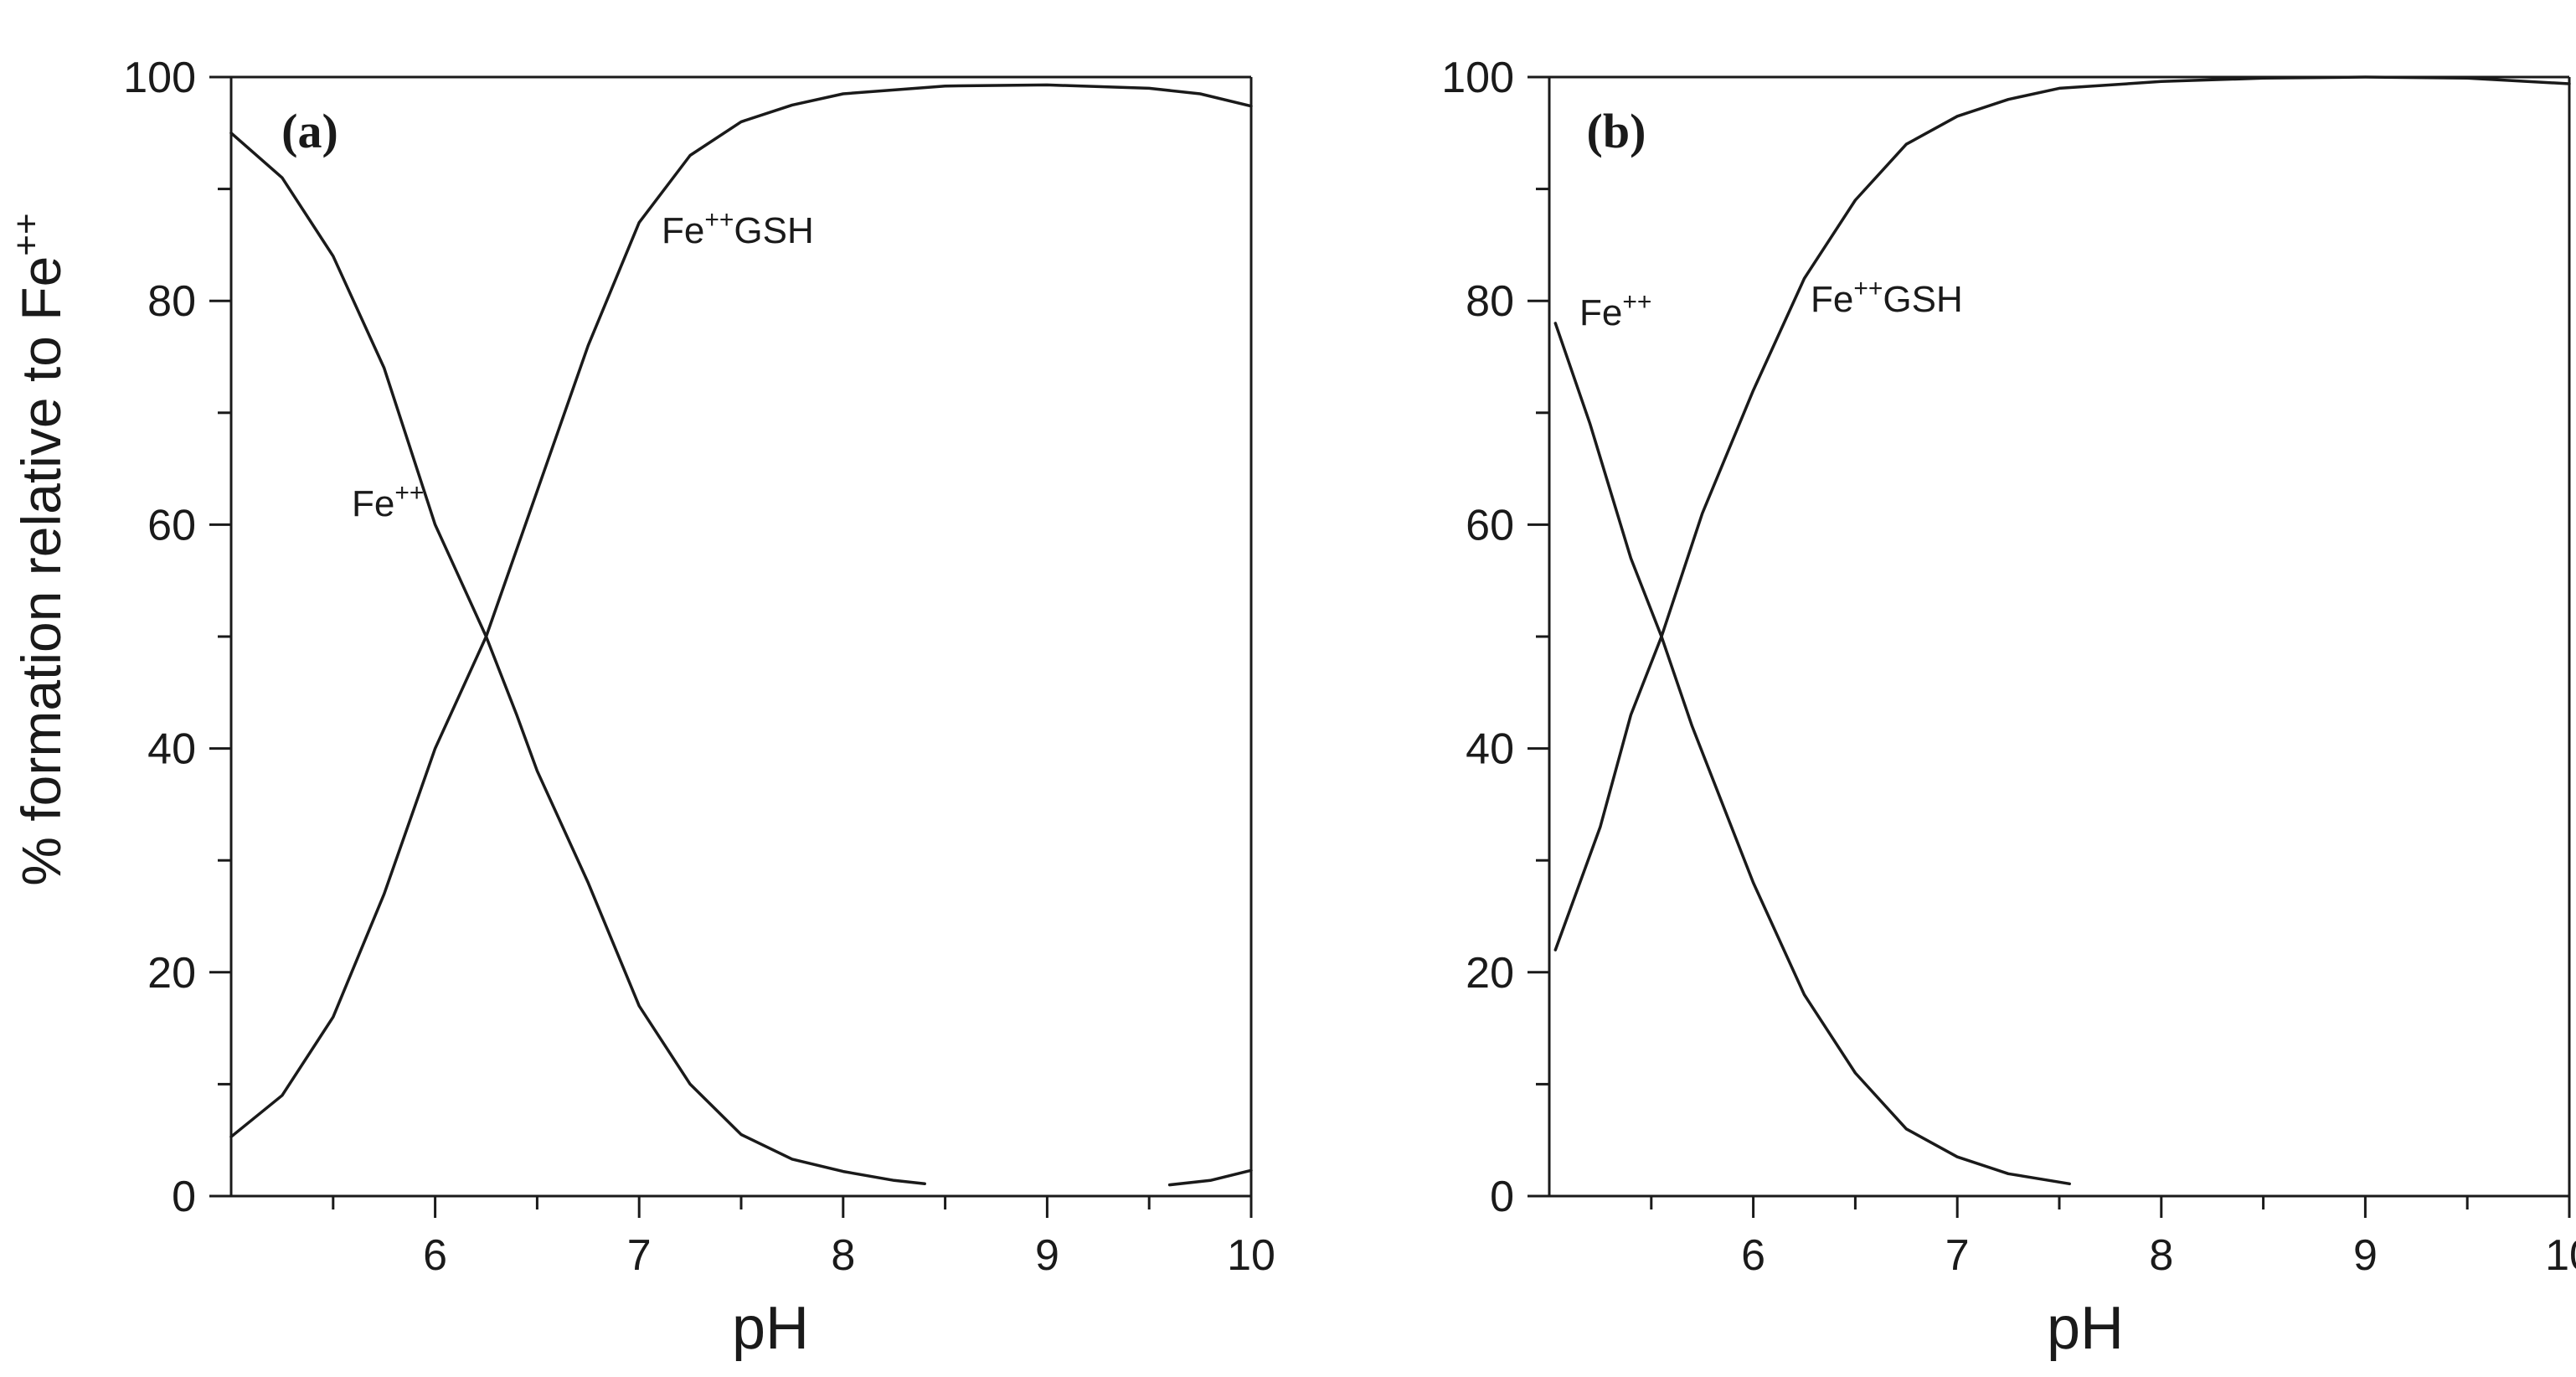 Image resolution: width=2576 pixels, height=1377 pixels. I want to click on series-line-feplusplus-high-ph, so click(1210, 1177).